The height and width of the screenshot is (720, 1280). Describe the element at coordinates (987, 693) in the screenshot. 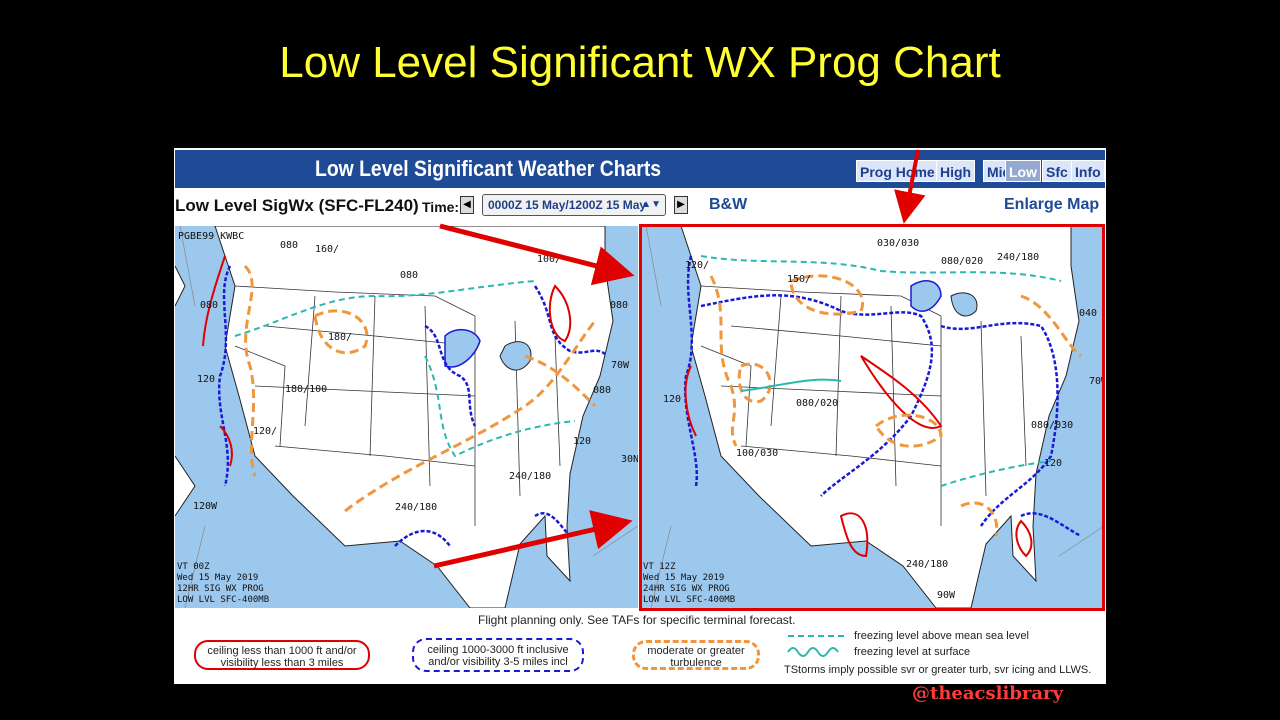

I see `watermark: @theacslibrary` at that location.